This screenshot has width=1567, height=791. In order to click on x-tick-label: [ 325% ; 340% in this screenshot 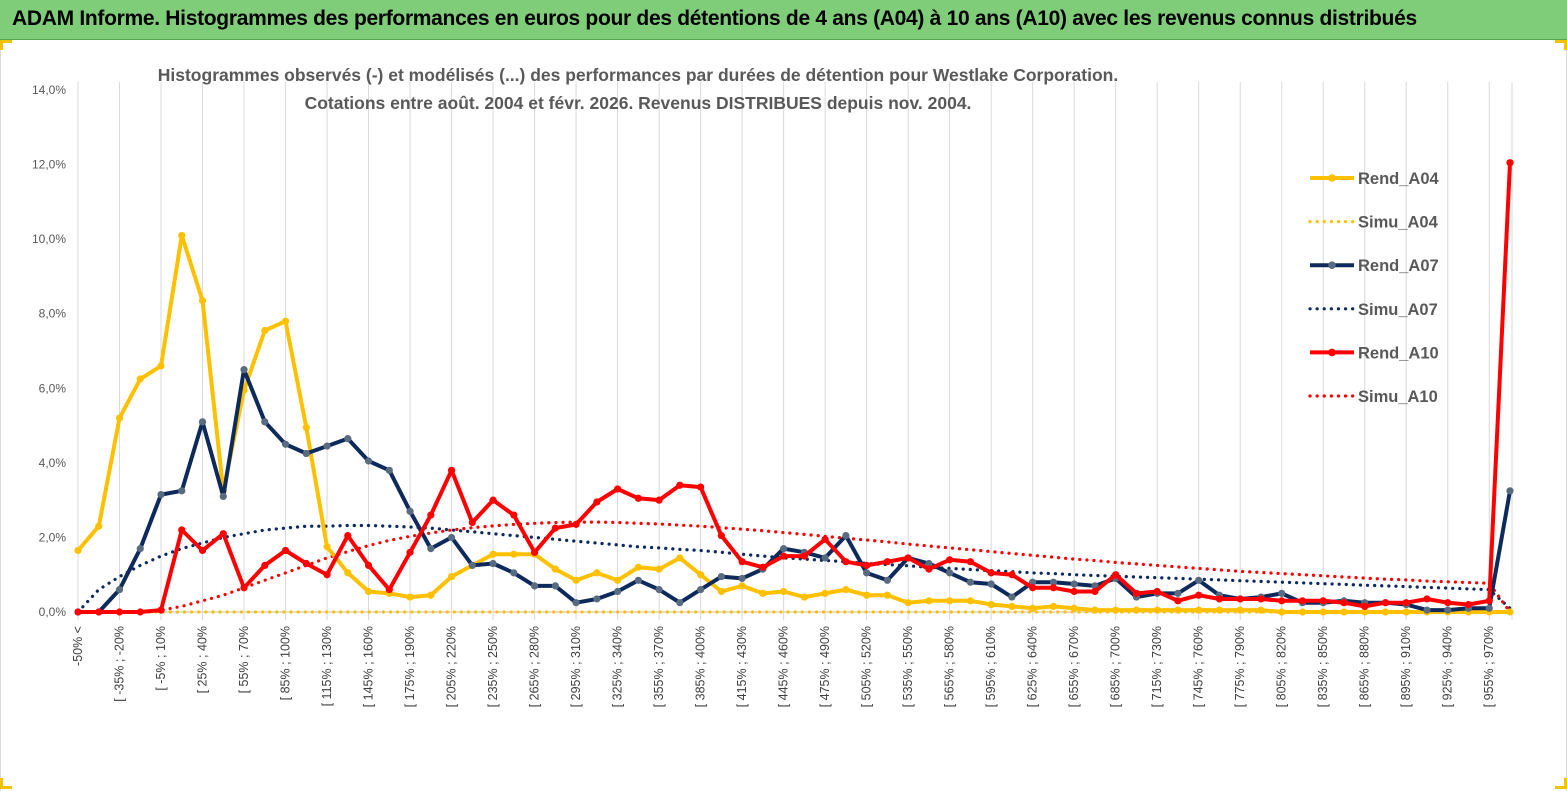, I will do `click(618, 666)`.